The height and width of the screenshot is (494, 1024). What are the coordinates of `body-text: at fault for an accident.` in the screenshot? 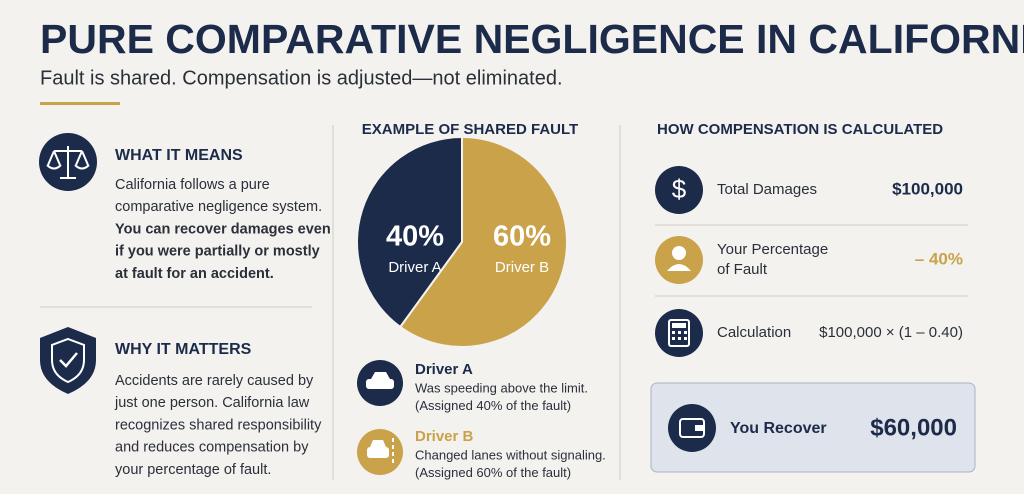 It's located at (194, 274).